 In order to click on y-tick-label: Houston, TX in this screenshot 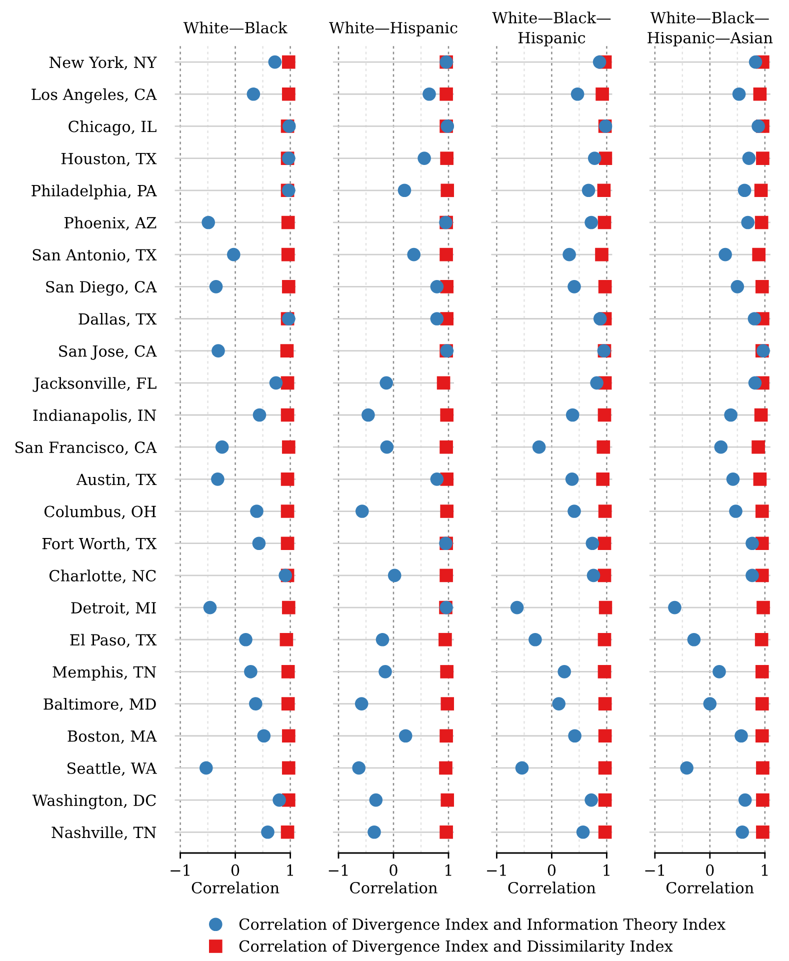, I will do `click(109, 159)`.